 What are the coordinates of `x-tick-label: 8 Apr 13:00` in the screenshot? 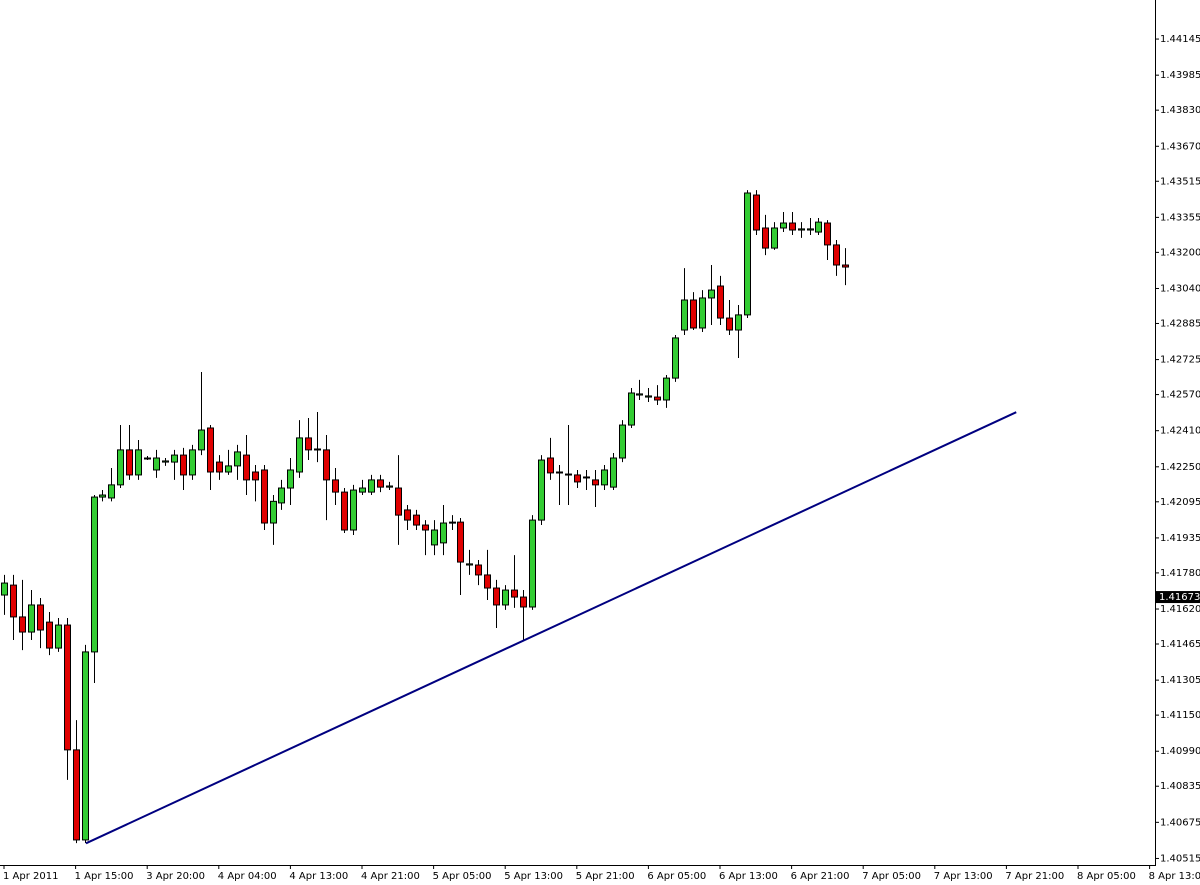 It's located at (1174, 876).